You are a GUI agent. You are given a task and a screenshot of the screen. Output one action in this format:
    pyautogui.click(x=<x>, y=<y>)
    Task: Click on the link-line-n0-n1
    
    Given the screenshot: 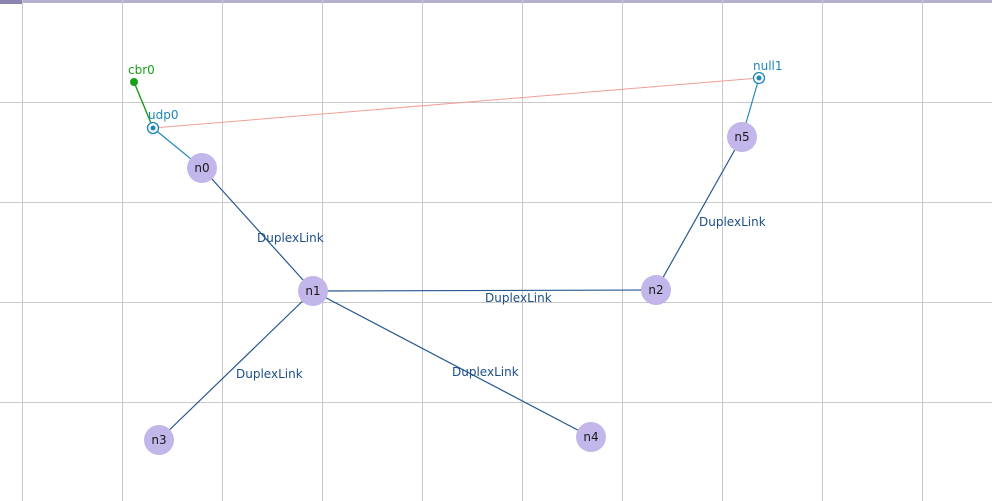 What is the action you would take?
    pyautogui.click(x=257, y=229)
    